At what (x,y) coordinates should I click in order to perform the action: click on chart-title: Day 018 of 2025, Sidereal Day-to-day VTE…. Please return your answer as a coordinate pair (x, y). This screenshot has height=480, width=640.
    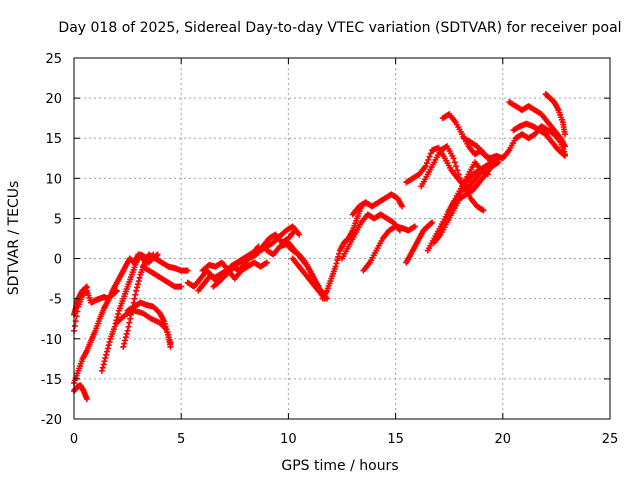
    Looking at the image, I should click on (339, 28).